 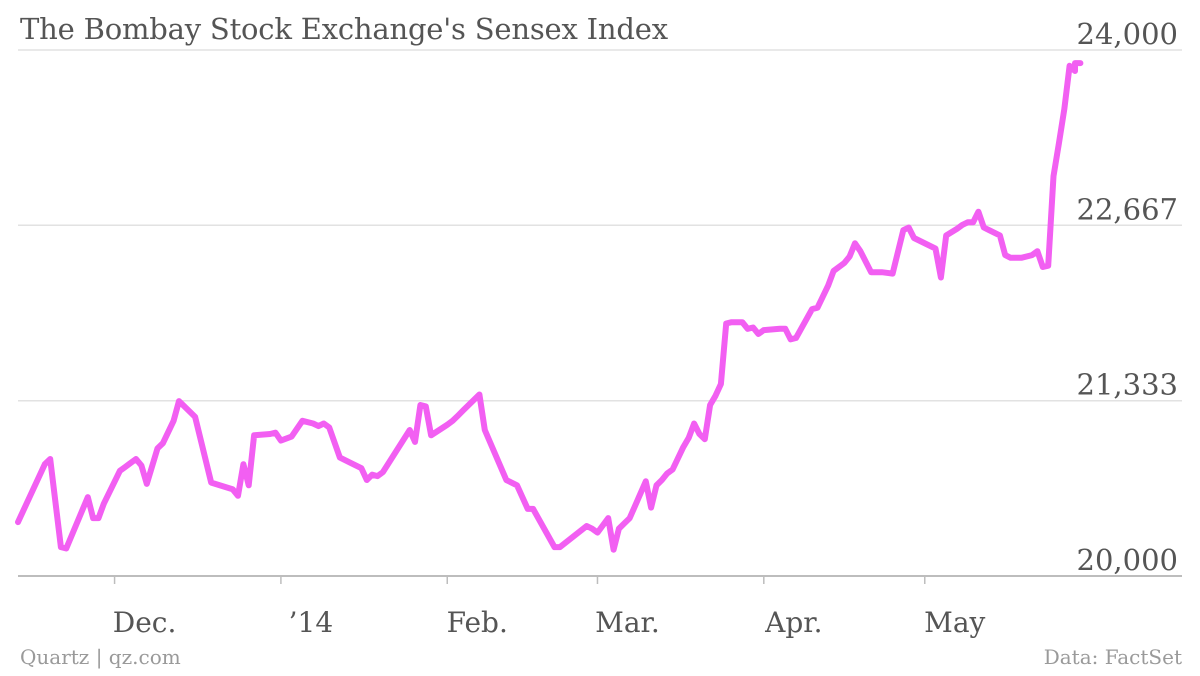 What do you see at coordinates (1127, 560) in the screenshot?
I see `y-tick-label: 20,000` at bounding box center [1127, 560].